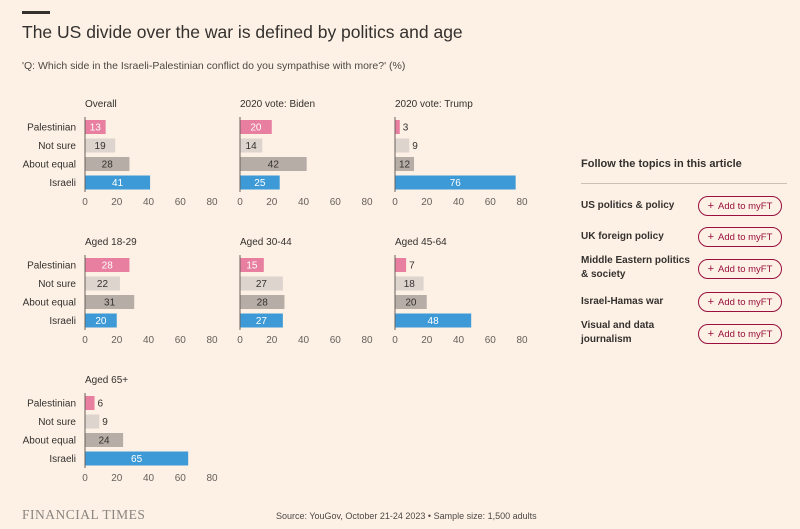 This screenshot has height=529, width=800. What do you see at coordinates (103, 284) in the screenshot?
I see `value-label: 22` at bounding box center [103, 284].